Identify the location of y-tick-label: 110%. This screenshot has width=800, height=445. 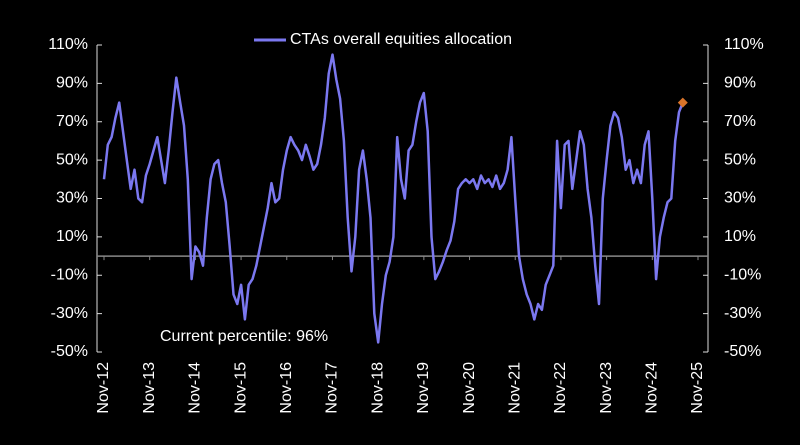
(68, 44).